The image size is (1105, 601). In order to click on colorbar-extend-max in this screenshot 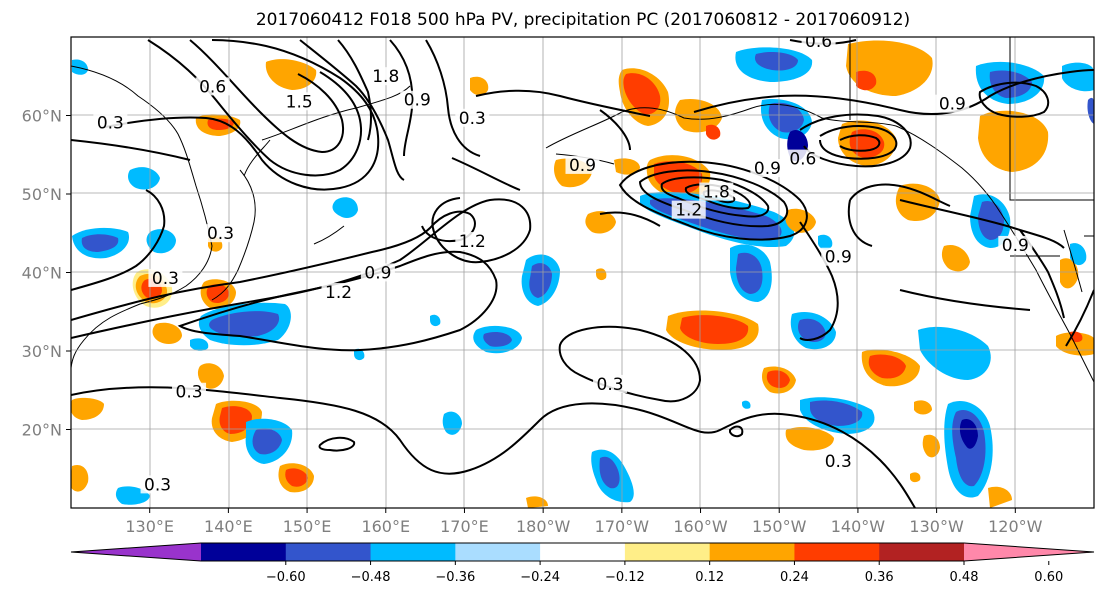, I will do `click(1029, 552)`.